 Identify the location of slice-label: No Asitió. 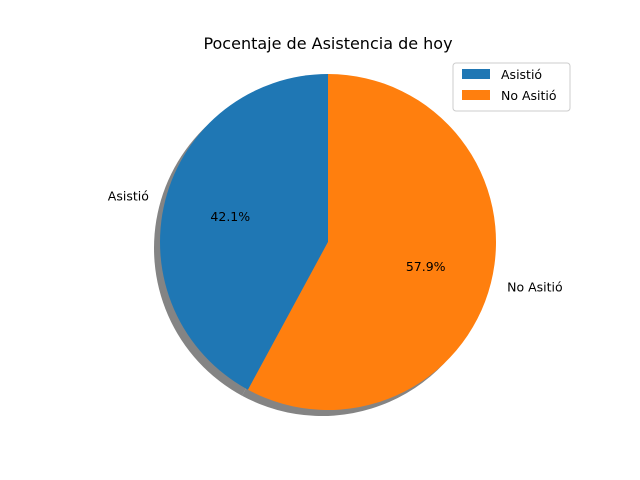
(535, 286).